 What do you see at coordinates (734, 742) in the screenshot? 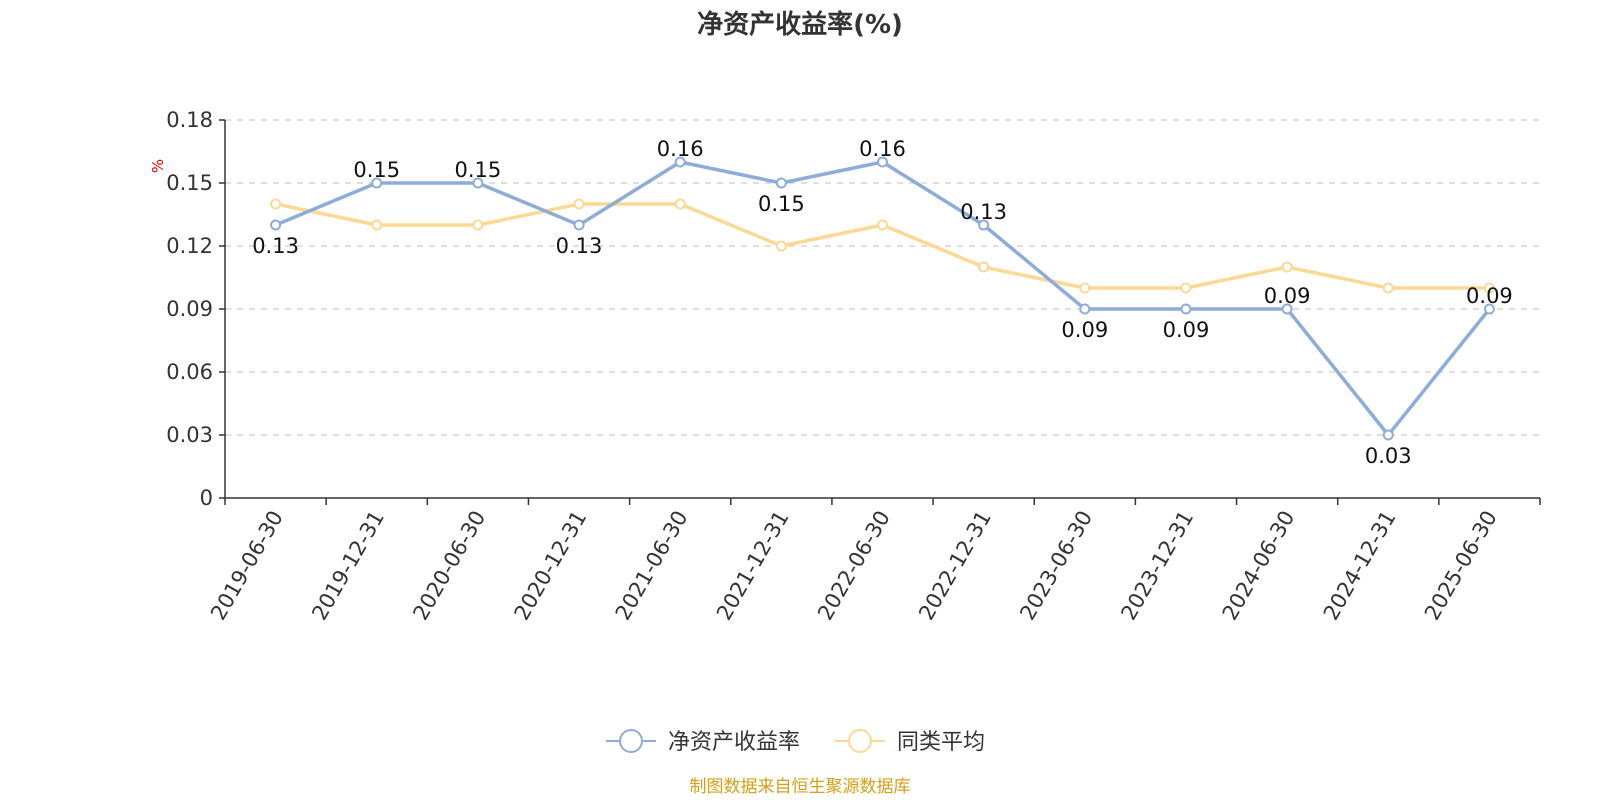
I see `legend-label-0: 净资产收益率` at bounding box center [734, 742].